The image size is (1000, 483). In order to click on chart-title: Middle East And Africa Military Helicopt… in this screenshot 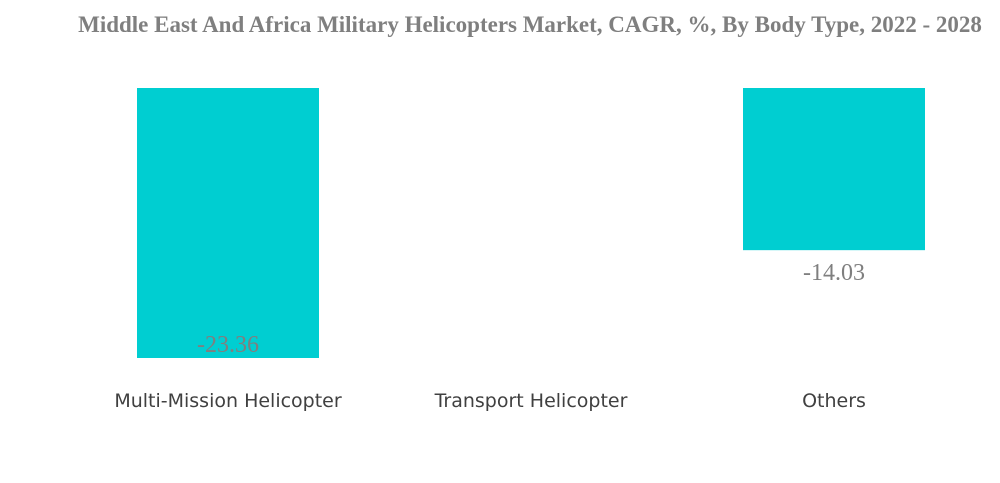, I will do `click(530, 24)`.